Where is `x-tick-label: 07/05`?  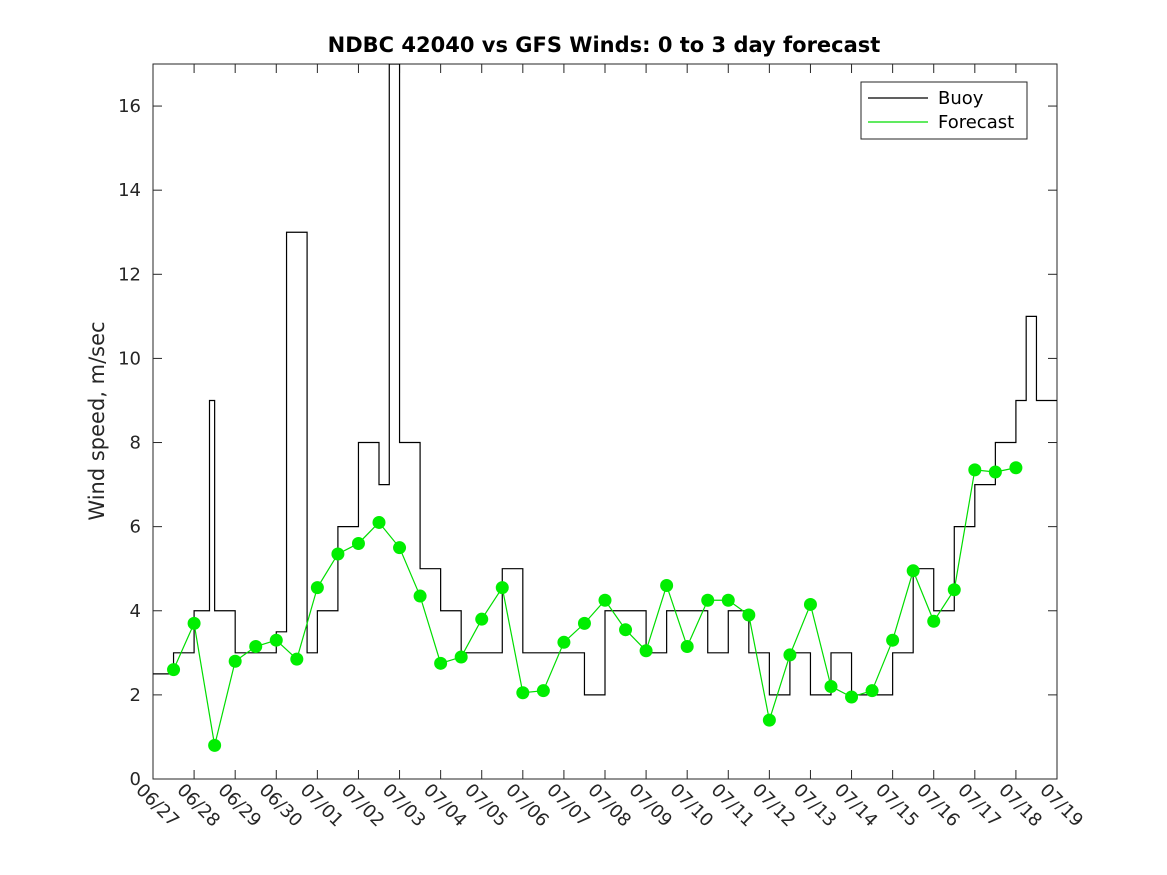 x-tick-label: 07/05 is located at coordinates (486, 806).